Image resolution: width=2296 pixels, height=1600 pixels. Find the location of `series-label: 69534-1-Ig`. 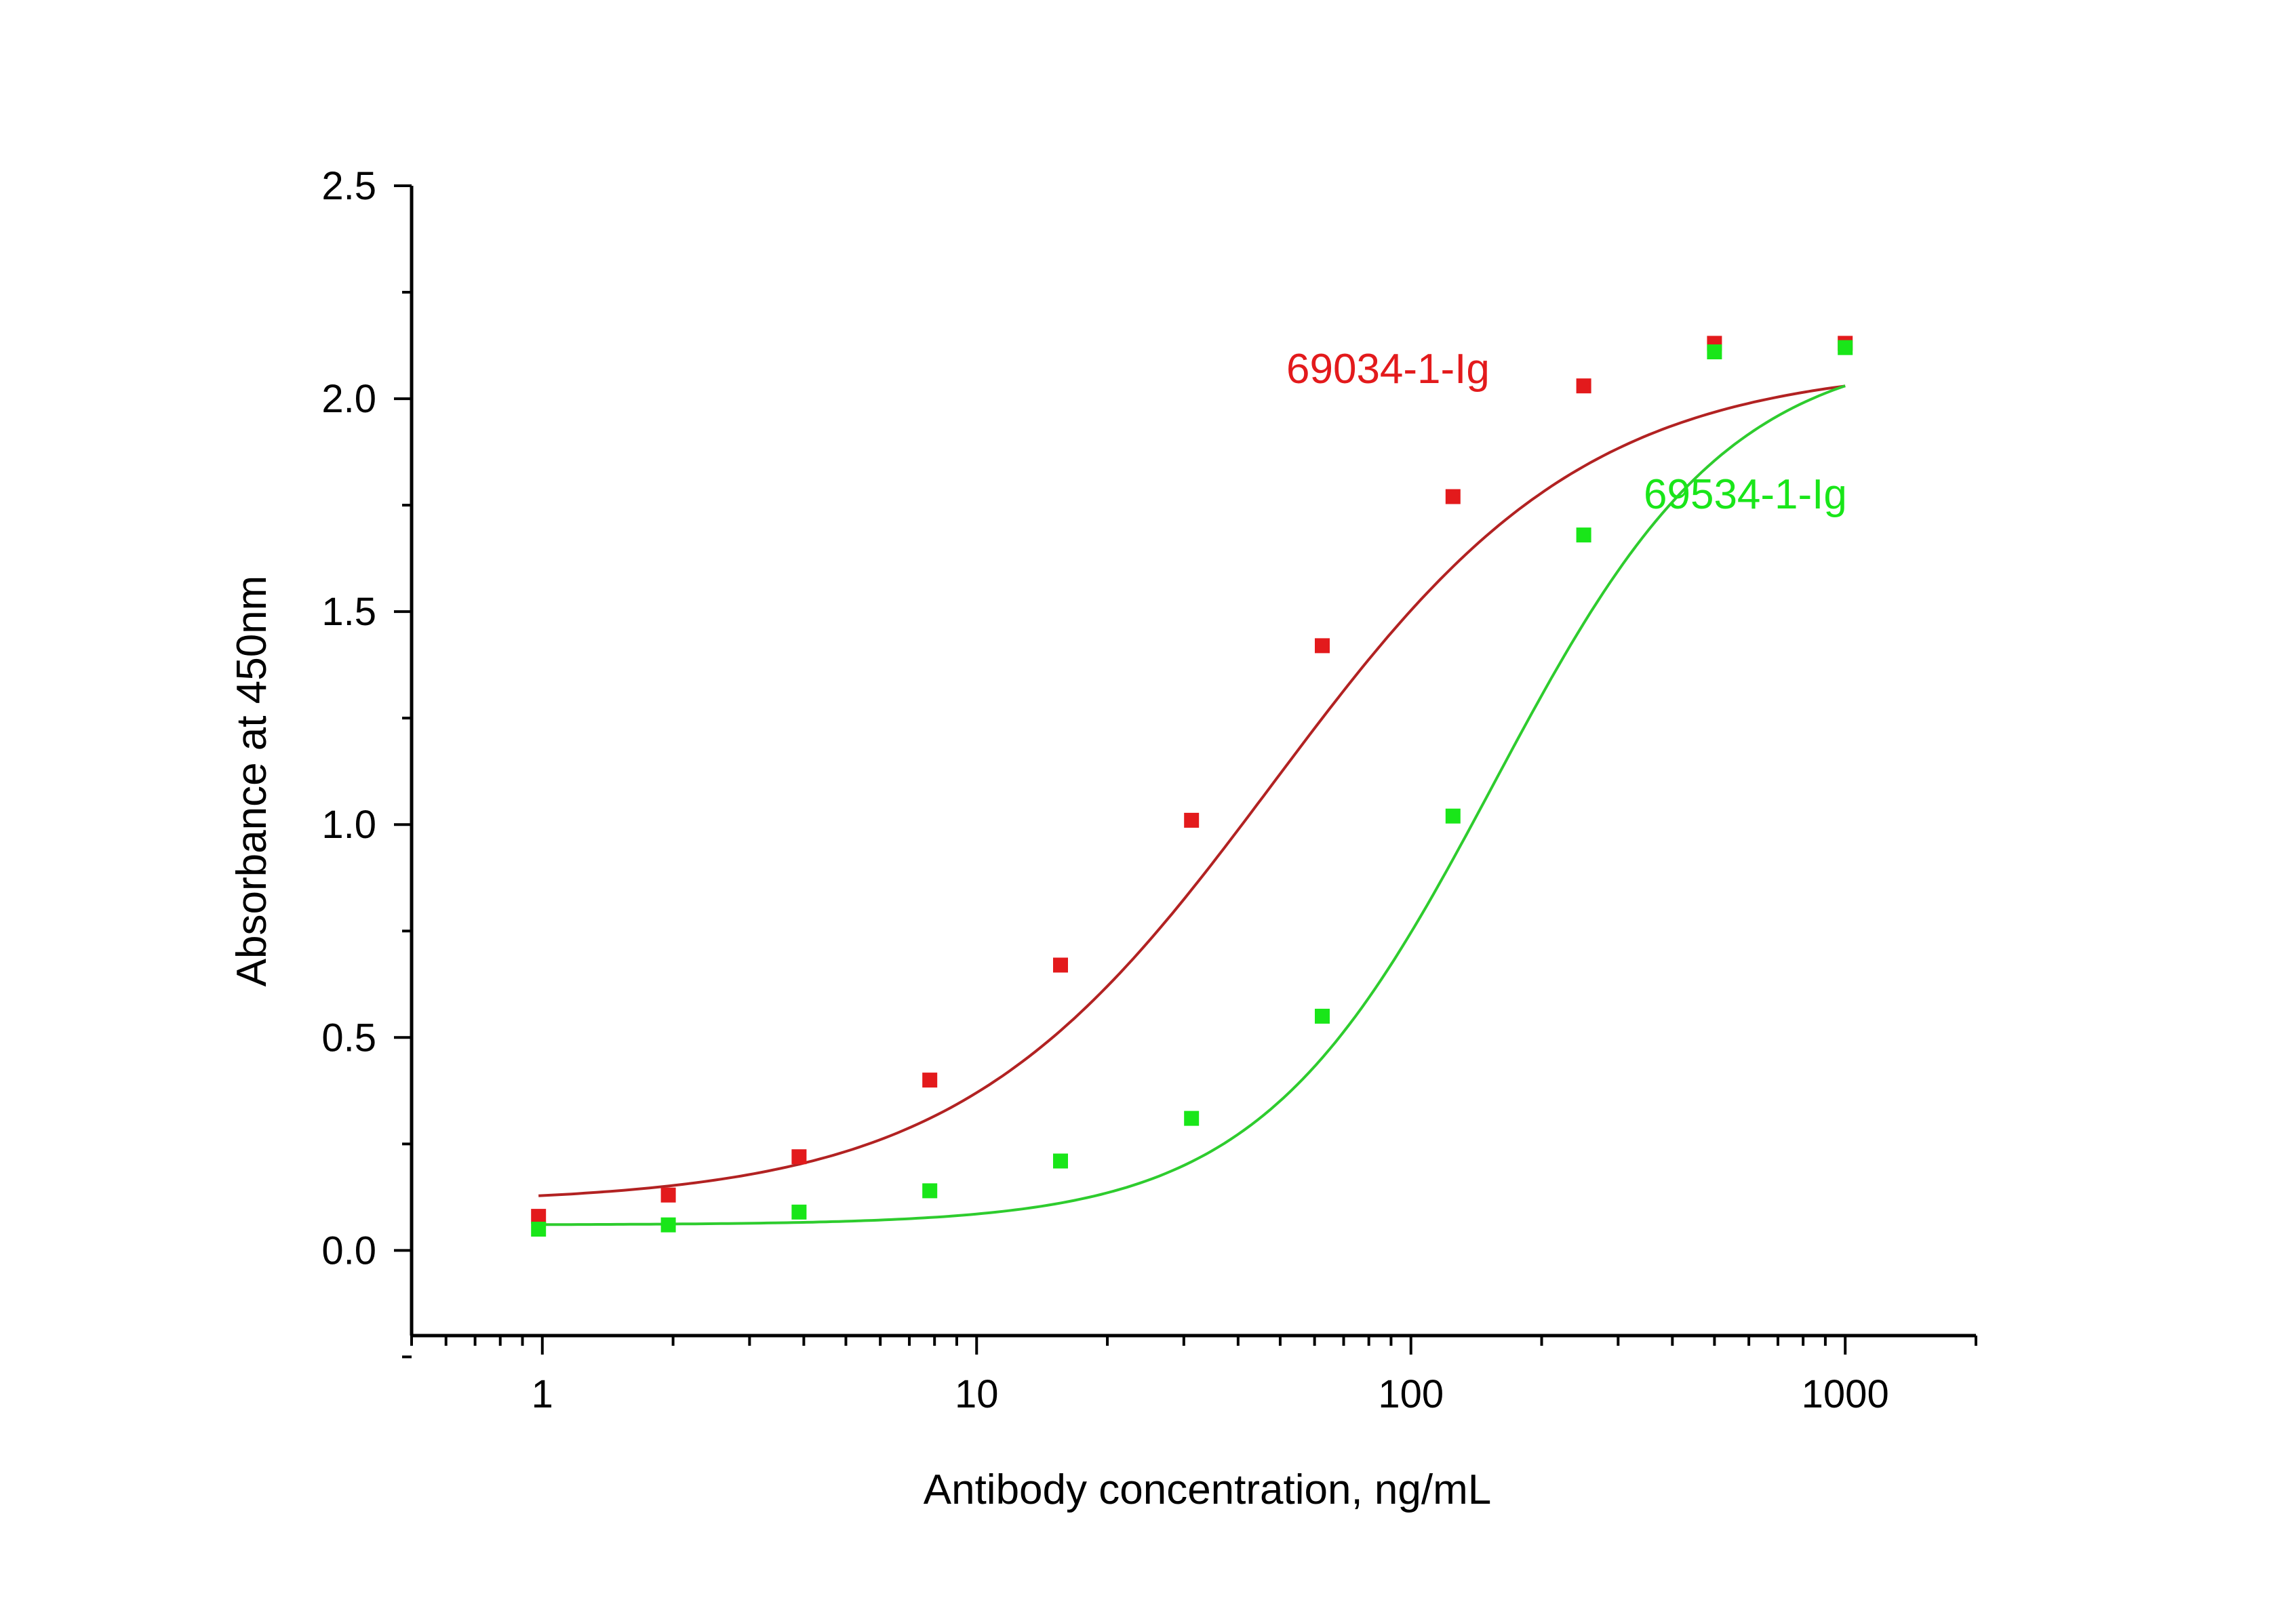

series-label: 69534-1-Ig is located at coordinates (1746, 494).